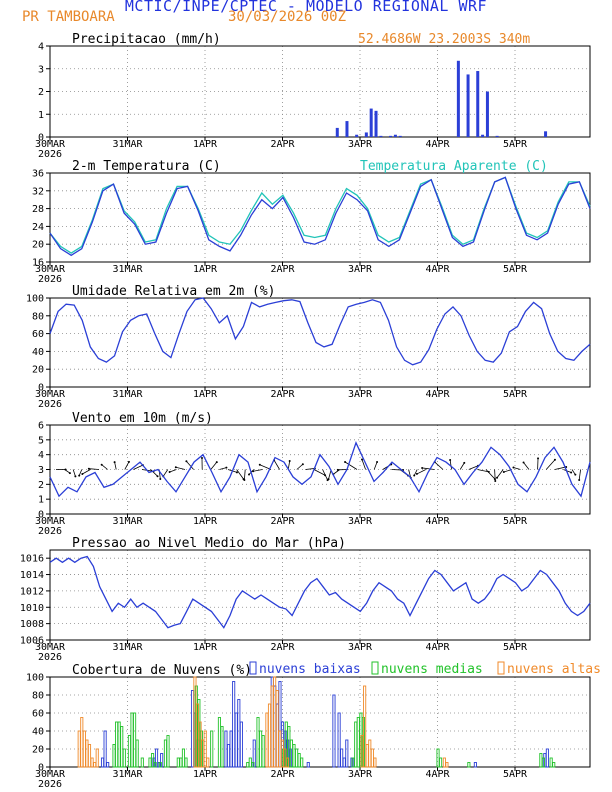 The width and height of the screenshot is (612, 792). What do you see at coordinates (38, 370) in the screenshot?
I see `y-tick-label: 20` at bounding box center [38, 370].